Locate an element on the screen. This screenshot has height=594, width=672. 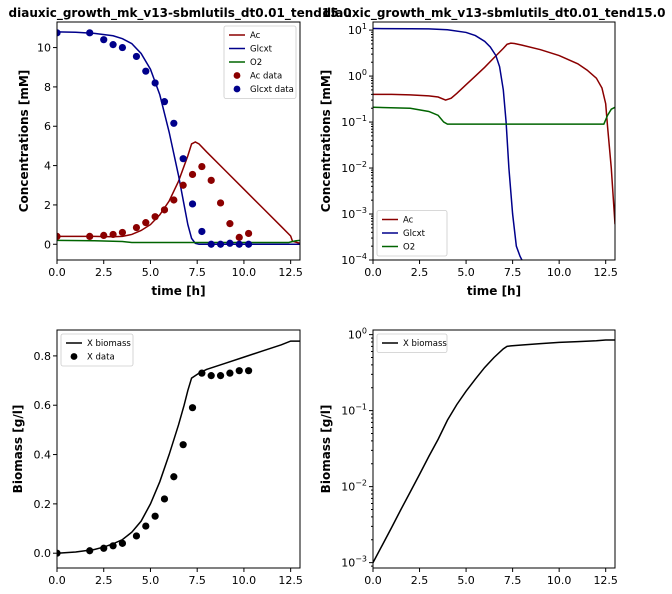
legend-label: Ac data is located at coordinates (266, 77).